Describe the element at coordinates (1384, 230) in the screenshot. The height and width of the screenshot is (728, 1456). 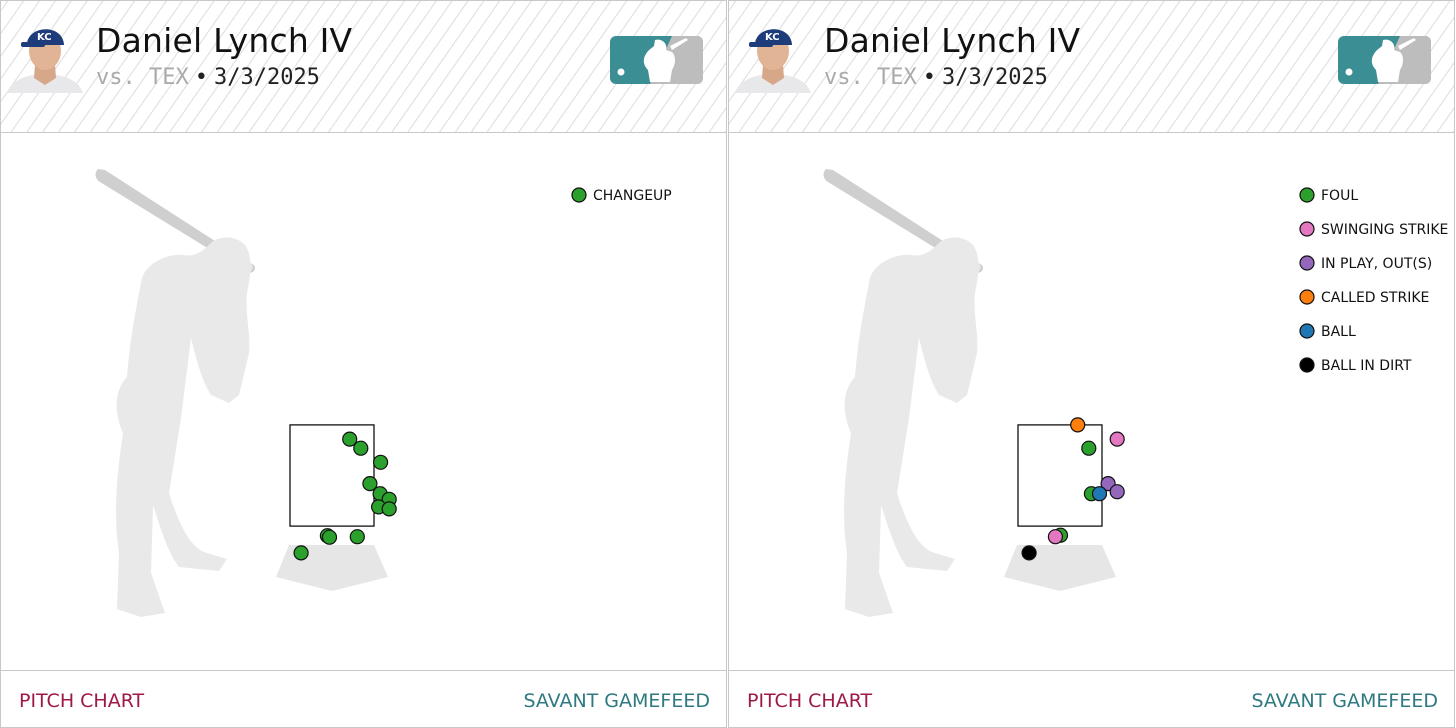
I see `legend-label: SWINGING STRIKE` at that location.